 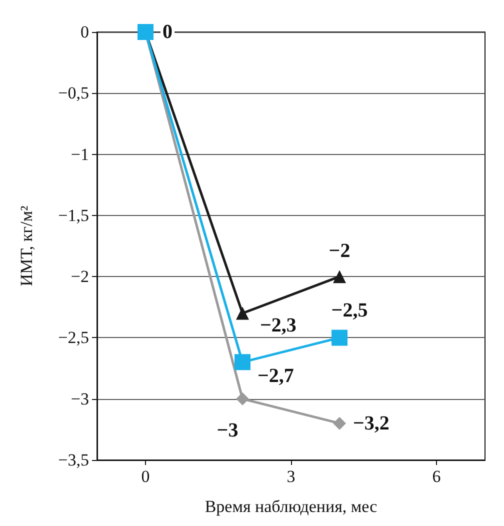 What do you see at coordinates (73, 460) in the screenshot?
I see `y-tick-label: −3,5` at bounding box center [73, 460].